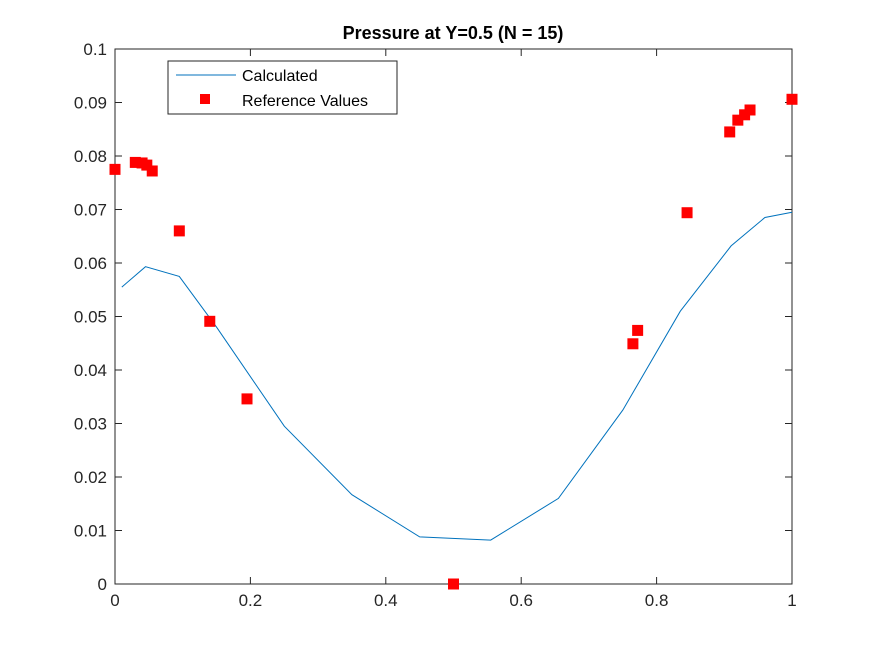 The image size is (875, 656). What do you see at coordinates (114, 600) in the screenshot?
I see `x-tick-label: 0` at bounding box center [114, 600].